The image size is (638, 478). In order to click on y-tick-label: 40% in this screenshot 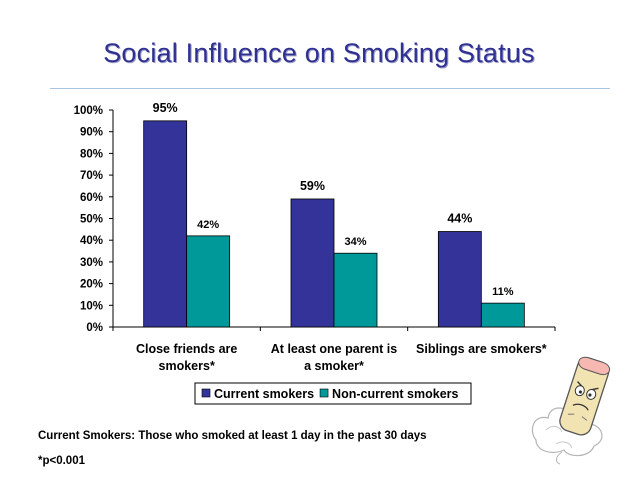, I will do `click(91, 241)`.